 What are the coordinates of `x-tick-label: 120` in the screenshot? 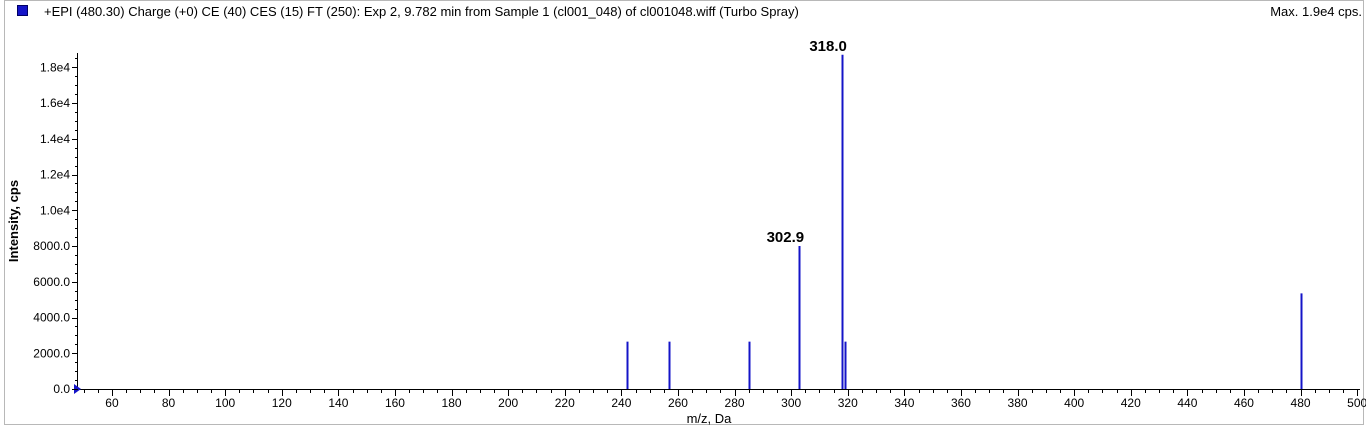 It's located at (282, 403).